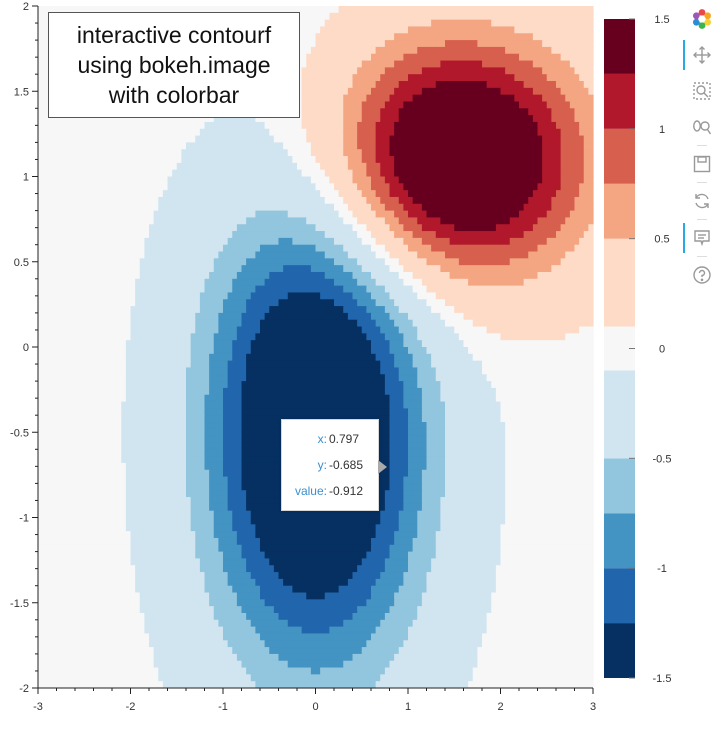  I want to click on toolbar-separator, so click(702, 256).